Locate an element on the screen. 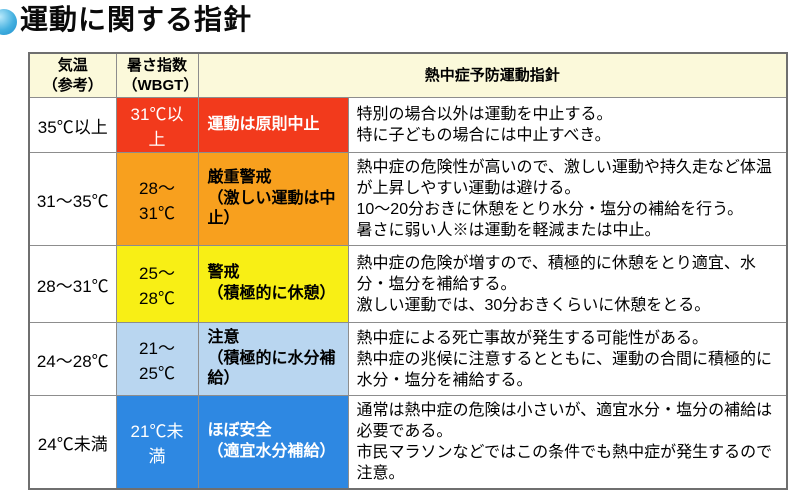  wbgt-cell: 25～28℃ is located at coordinates (157, 284).